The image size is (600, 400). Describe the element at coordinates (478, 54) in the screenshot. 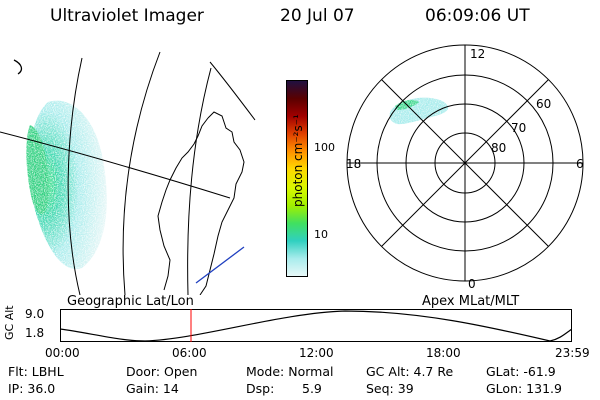

I see `mlt-label-12: 12` at that location.